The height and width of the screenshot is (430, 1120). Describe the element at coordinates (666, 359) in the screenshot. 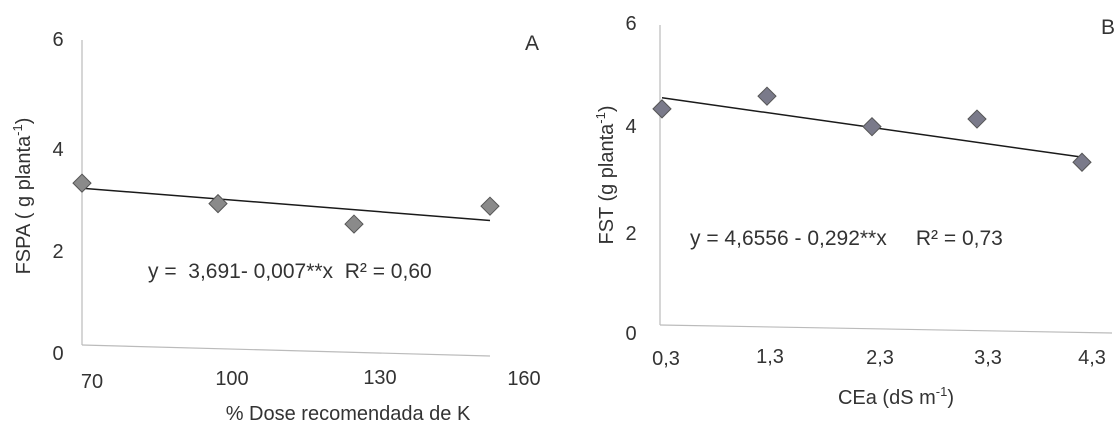

I see `chart-b-xtick-0-3: 0,3` at that location.